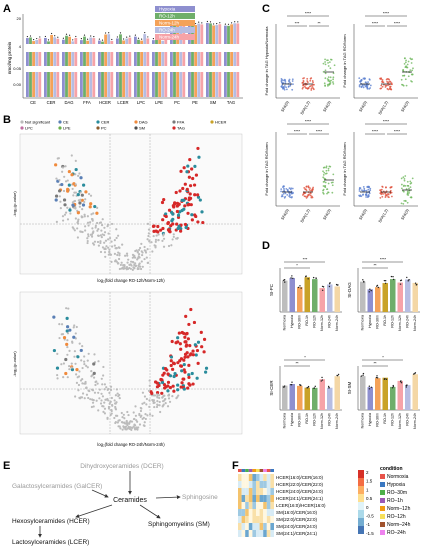 The height and width of the screenshot is (550, 428). What do you see at coordinates (400, 421) in the screenshot?
I see `x-category-label: Norm-12h` at bounding box center [400, 421].